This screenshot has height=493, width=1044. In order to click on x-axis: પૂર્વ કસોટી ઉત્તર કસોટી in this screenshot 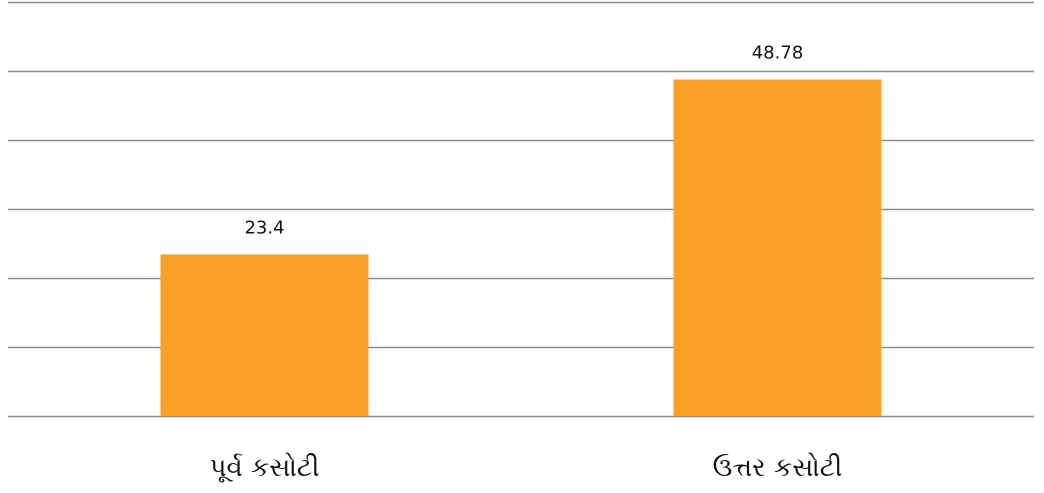, I will do `click(526, 468)`.